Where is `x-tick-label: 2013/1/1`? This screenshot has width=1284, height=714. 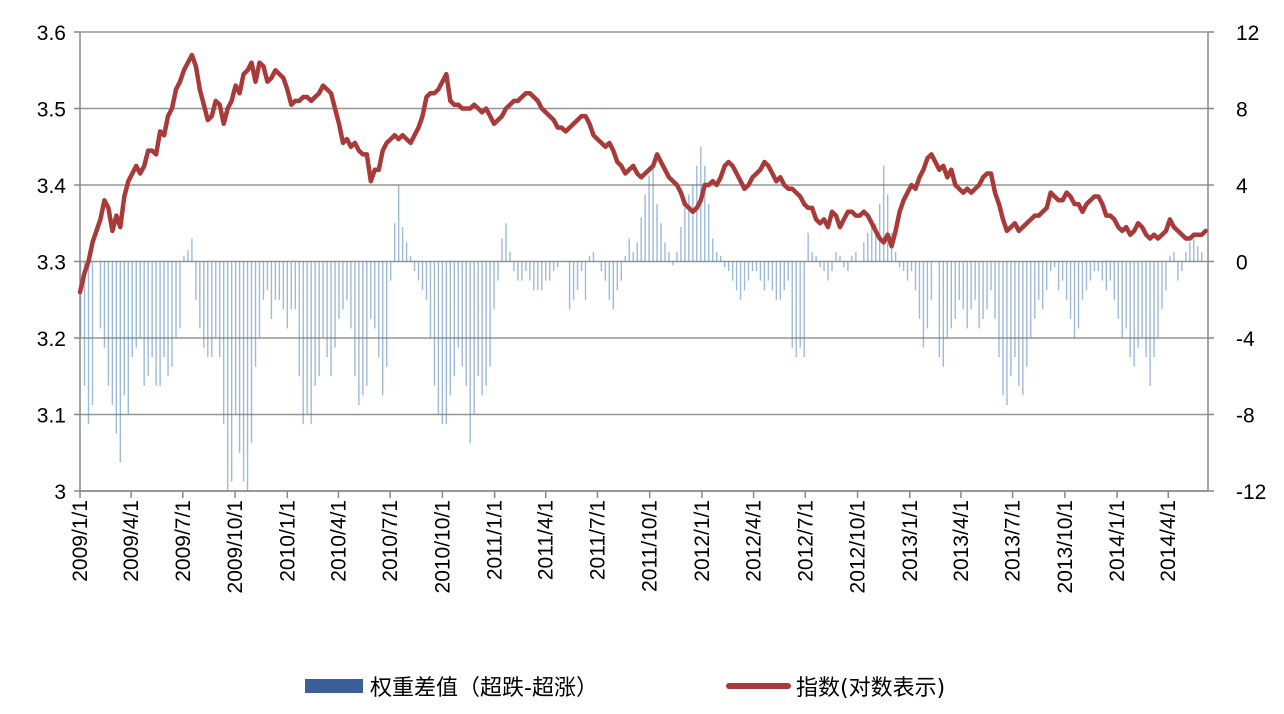 x-tick-label: 2013/1/1 is located at coordinates (910, 541).